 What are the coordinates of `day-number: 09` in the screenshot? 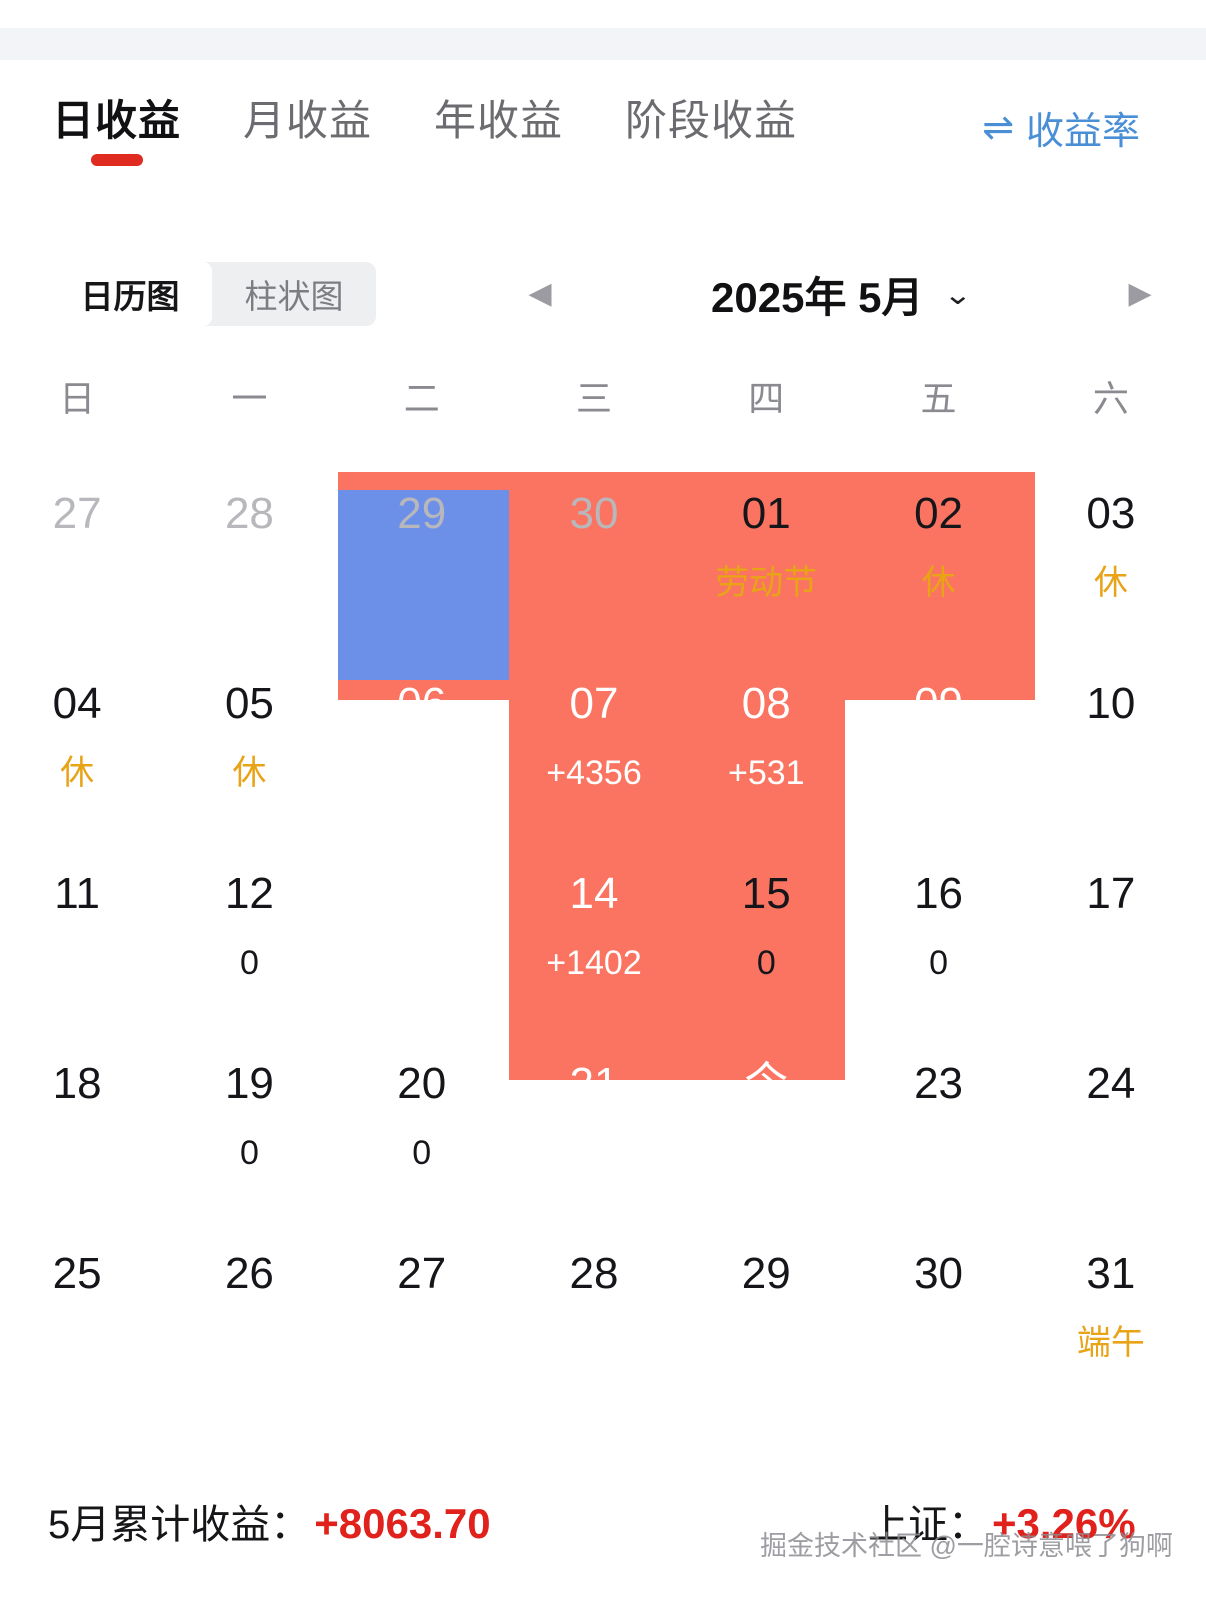 It's located at (939, 703).